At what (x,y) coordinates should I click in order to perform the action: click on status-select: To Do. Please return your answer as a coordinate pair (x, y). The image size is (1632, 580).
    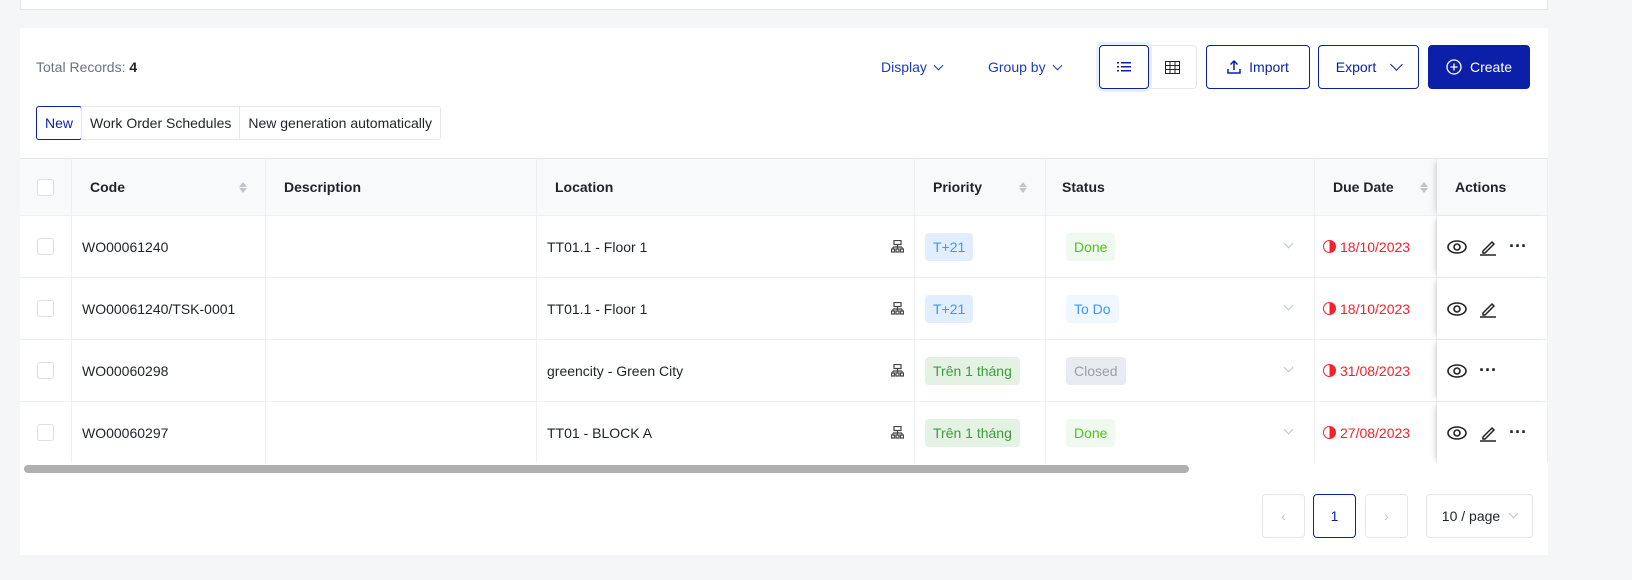
    Looking at the image, I should click on (1180, 308).